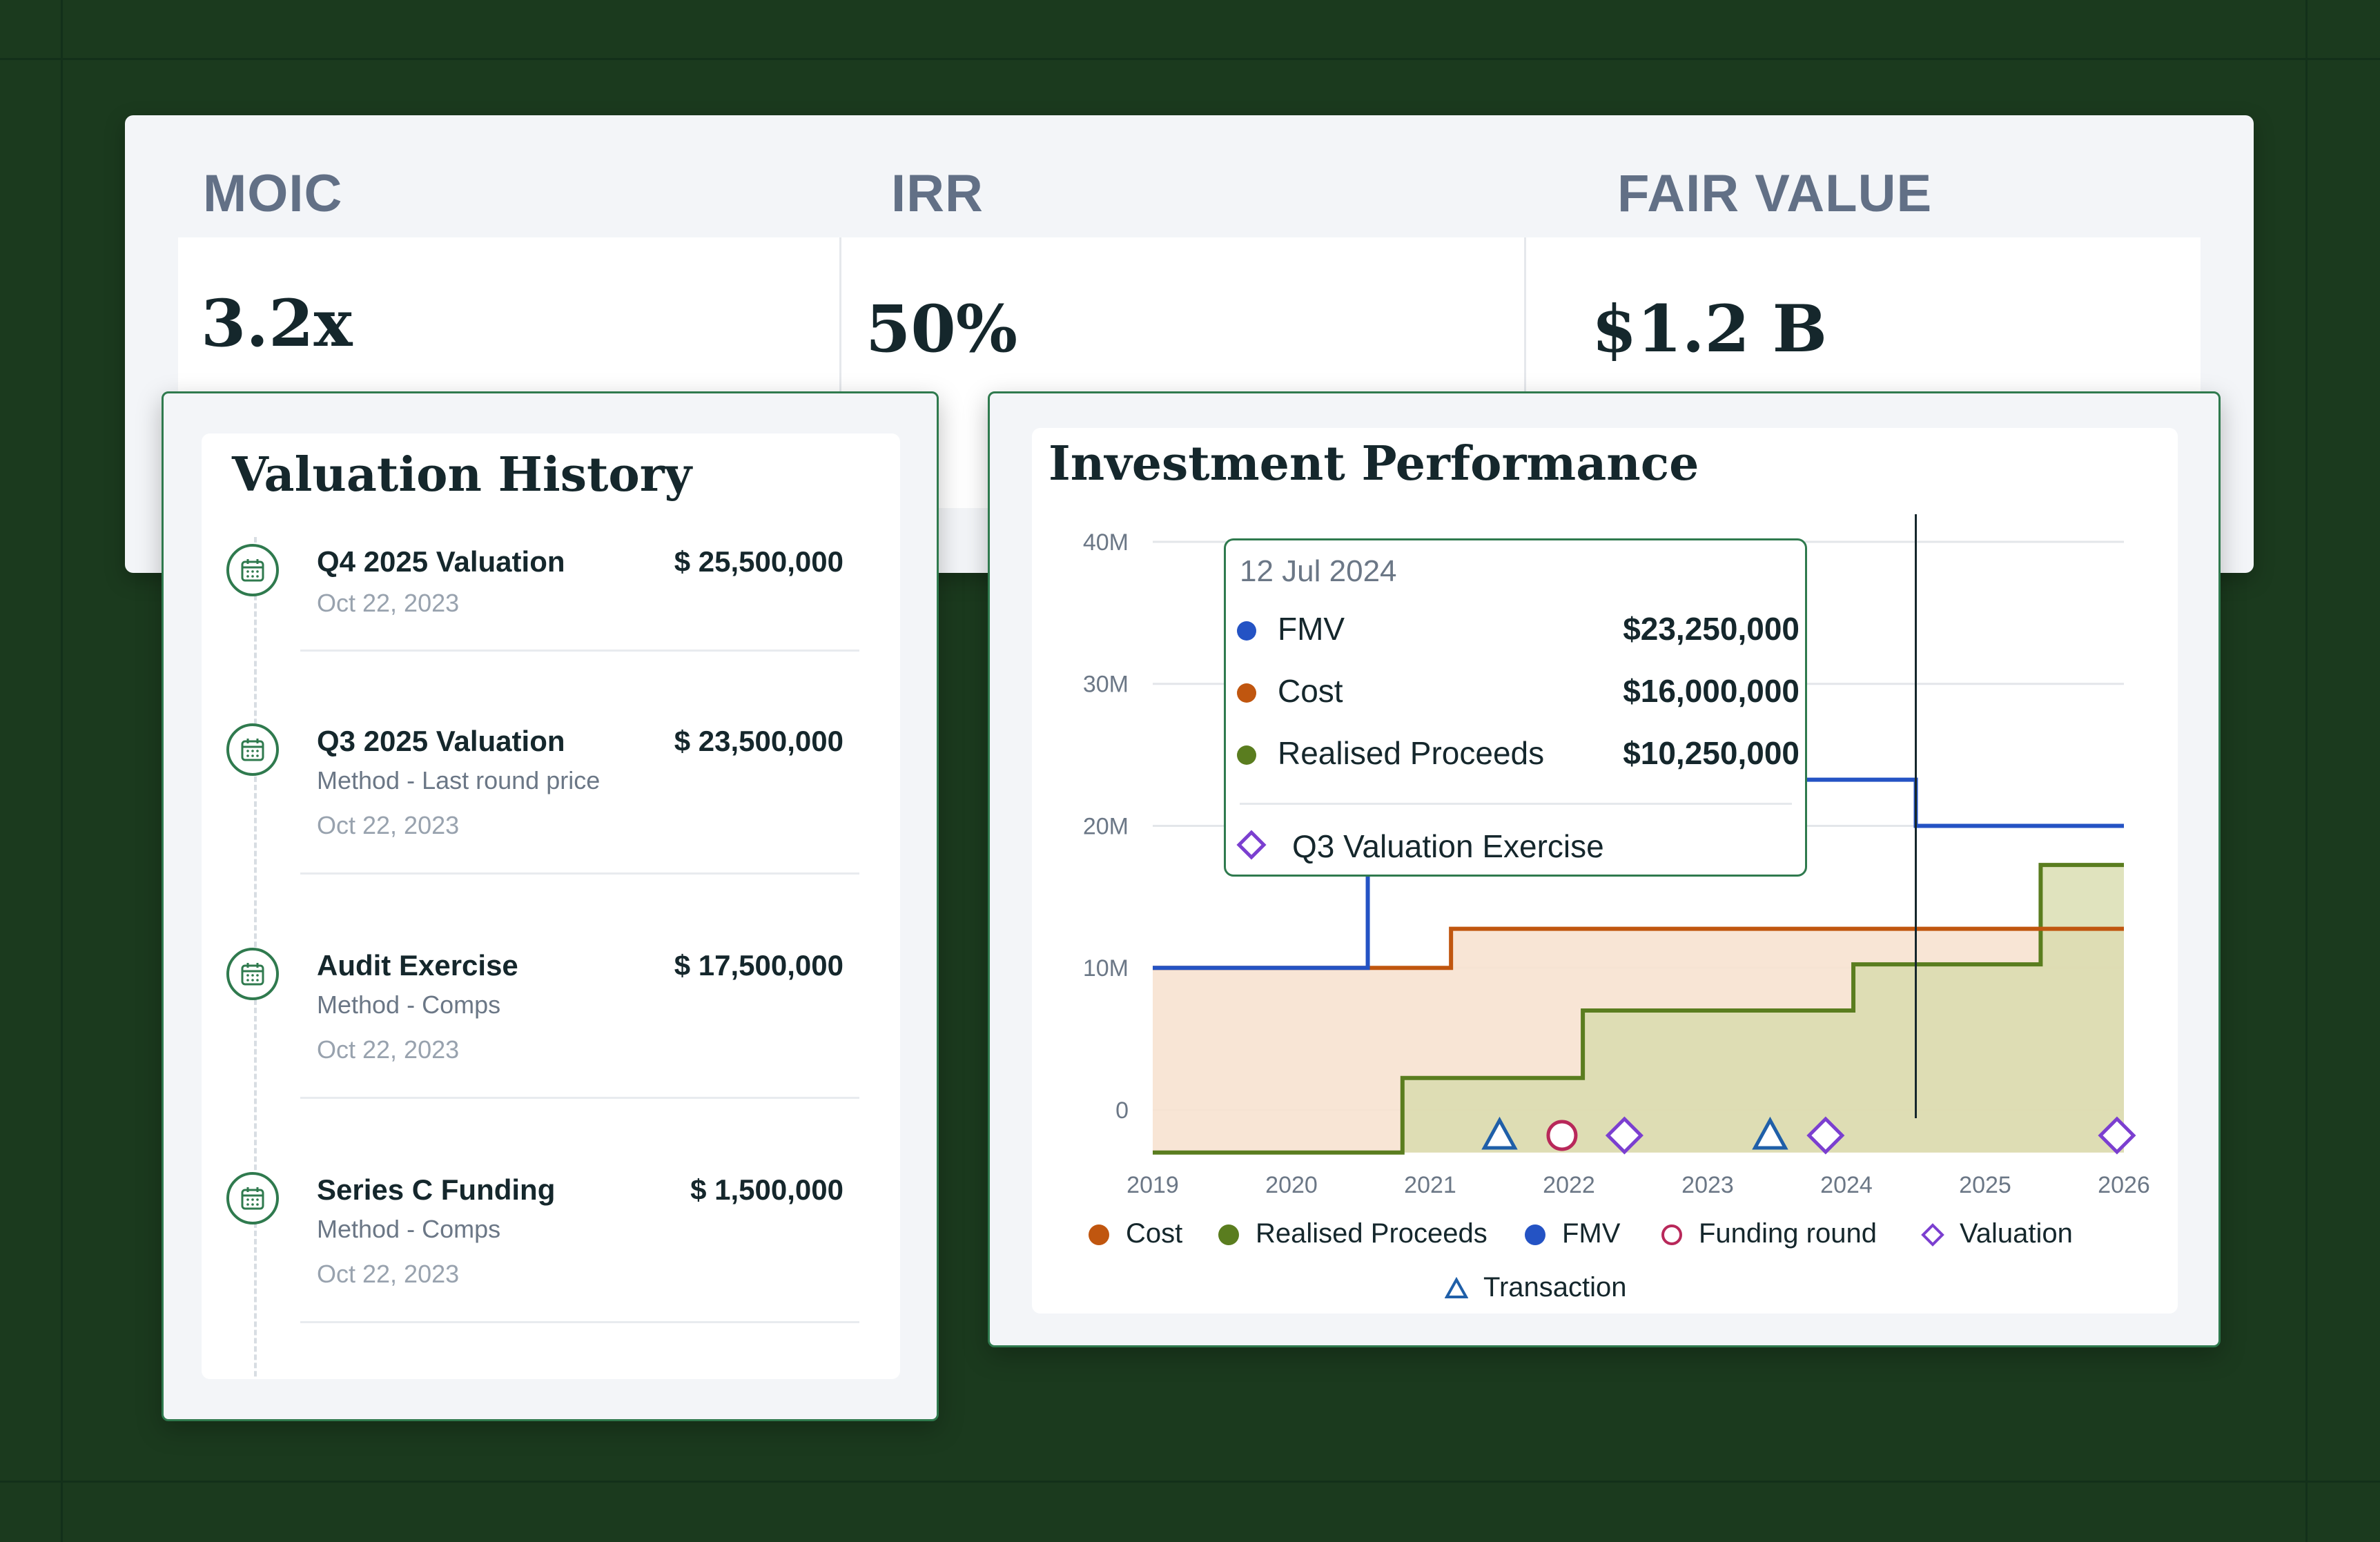 Image resolution: width=2380 pixels, height=1542 pixels. What do you see at coordinates (417, 965) in the screenshot?
I see `valuation-item-name: Audit Exercise` at bounding box center [417, 965].